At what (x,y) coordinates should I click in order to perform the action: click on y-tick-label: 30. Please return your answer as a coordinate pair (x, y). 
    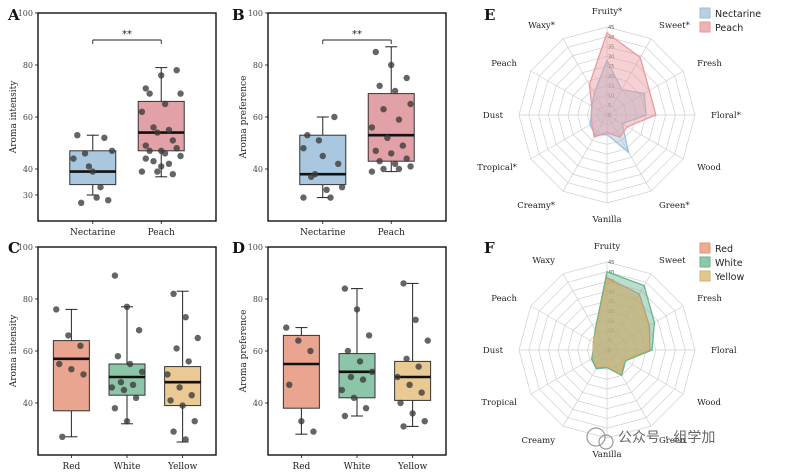
    Looking at the image, I should click on (28, 195).